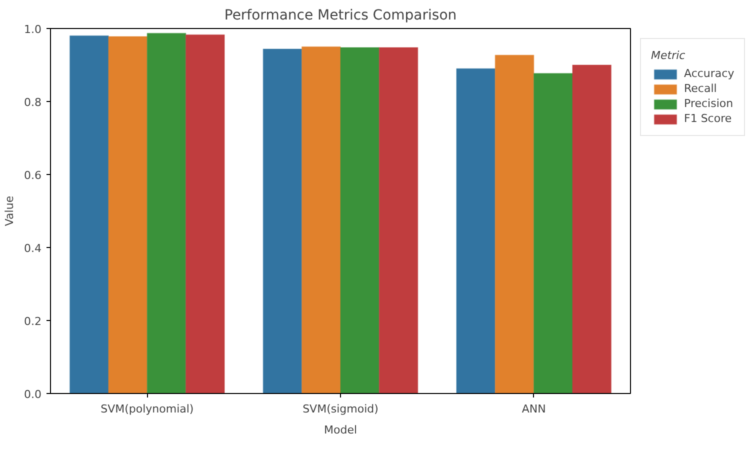 This screenshot has width=755, height=453. I want to click on chart-title: Performance Metrics Comparison, so click(340, 16).